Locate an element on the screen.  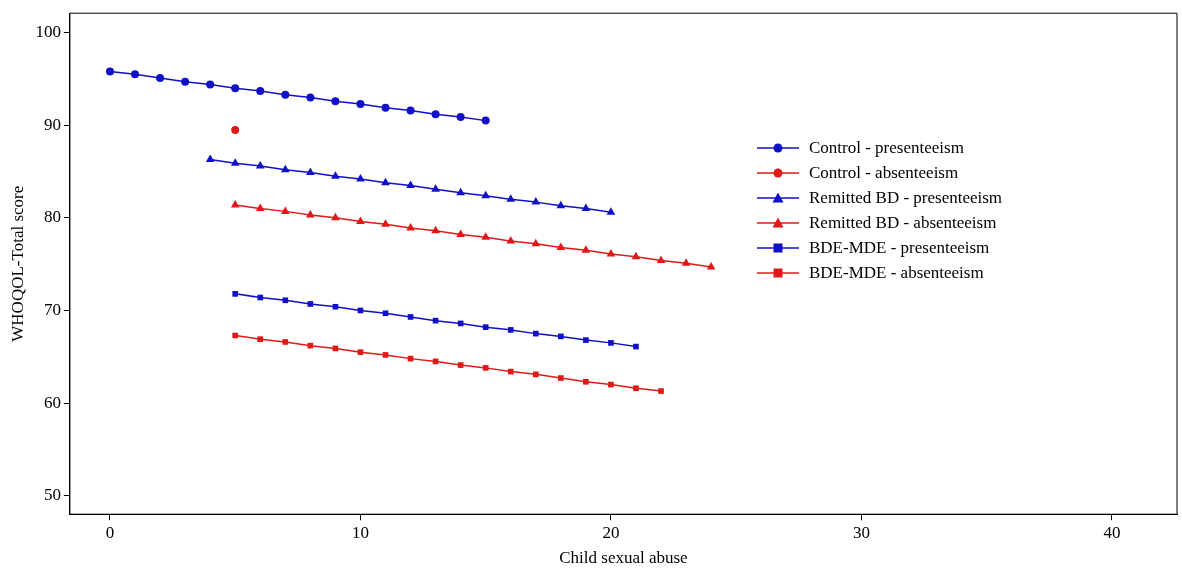
x-tick-label: 40 is located at coordinates (1112, 532).